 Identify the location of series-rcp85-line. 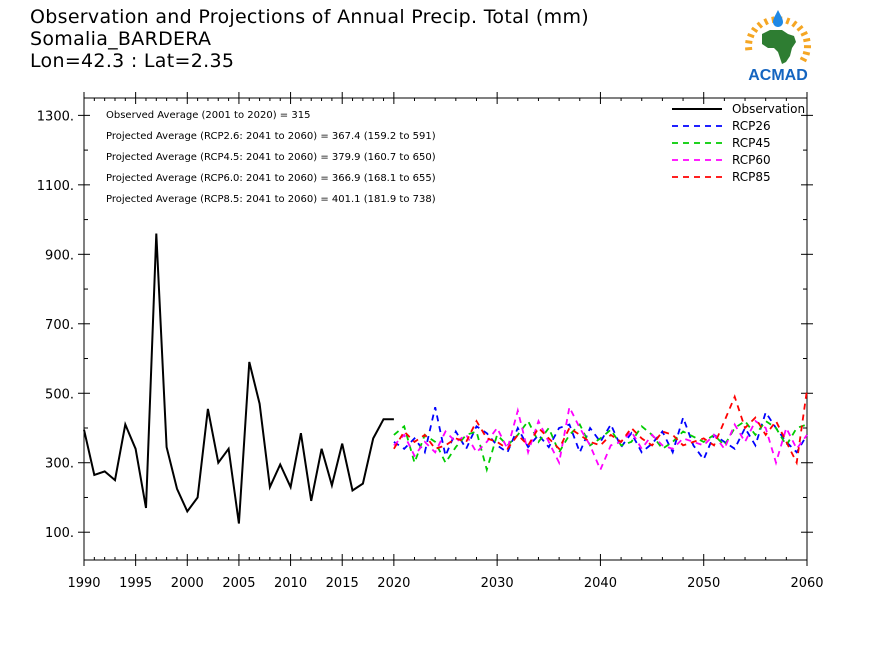
(600, 427).